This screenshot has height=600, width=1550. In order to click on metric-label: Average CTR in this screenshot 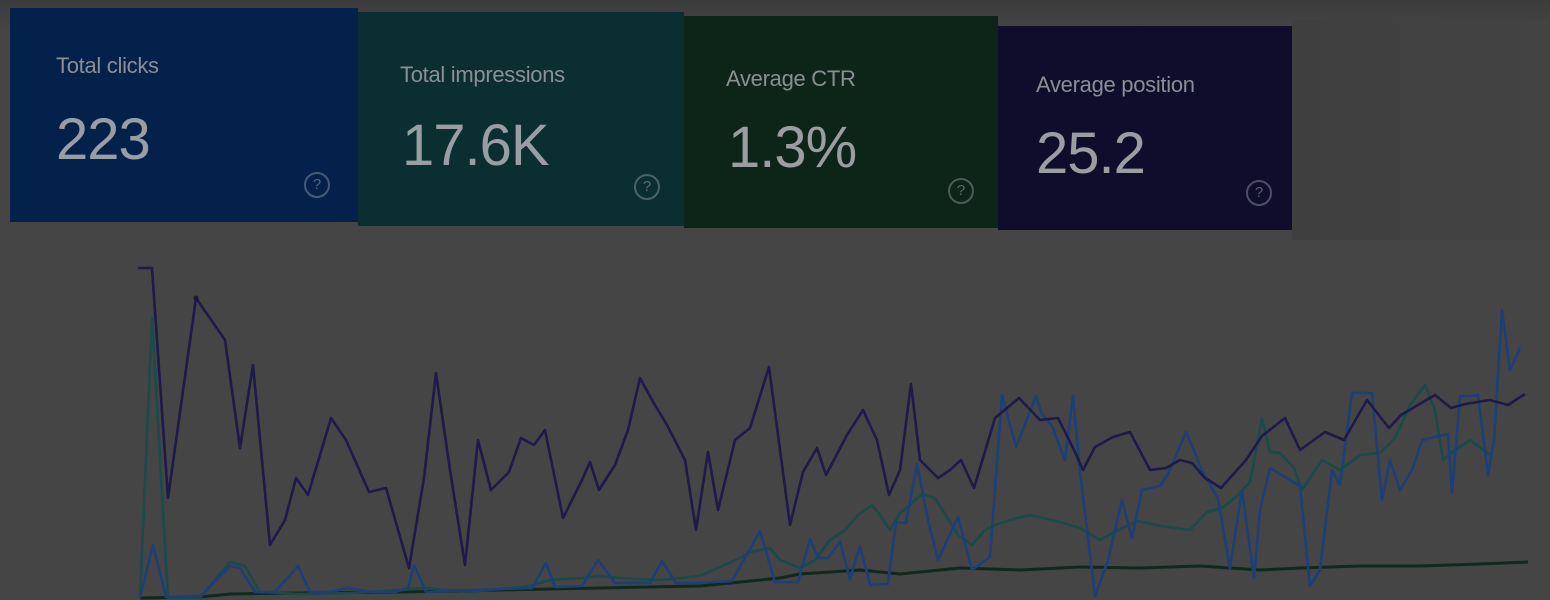, I will do `click(791, 78)`.